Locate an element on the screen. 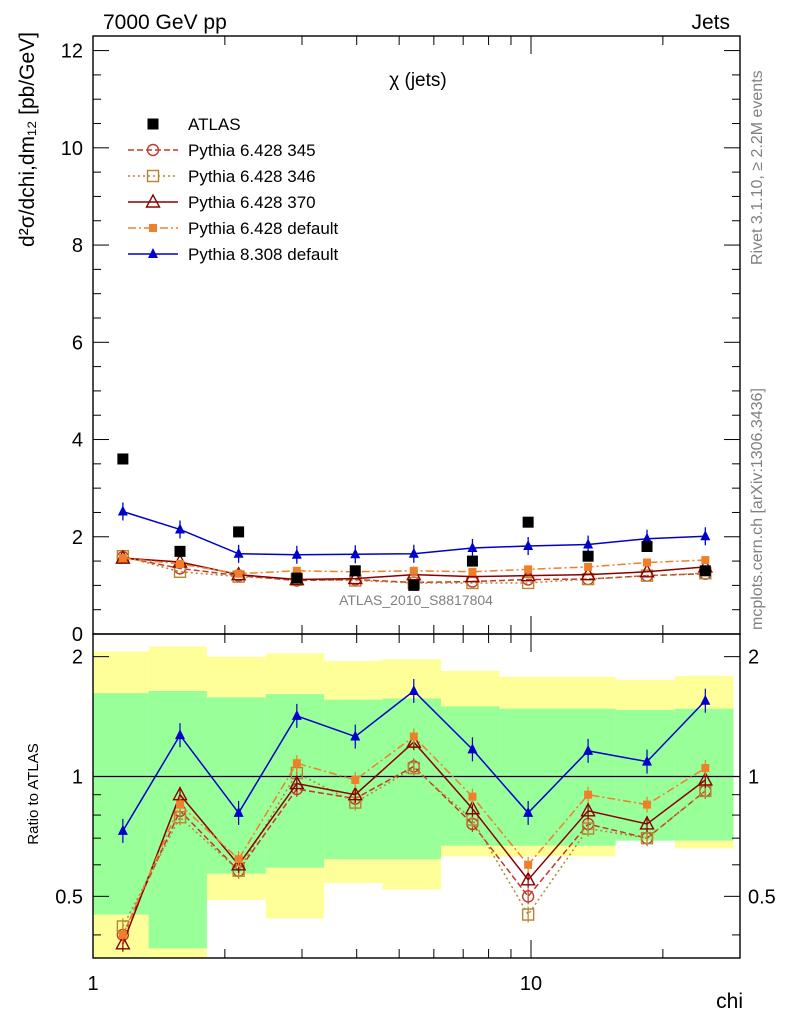  legend-entry-3: Pythia 6.428 370 is located at coordinates (222, 202).